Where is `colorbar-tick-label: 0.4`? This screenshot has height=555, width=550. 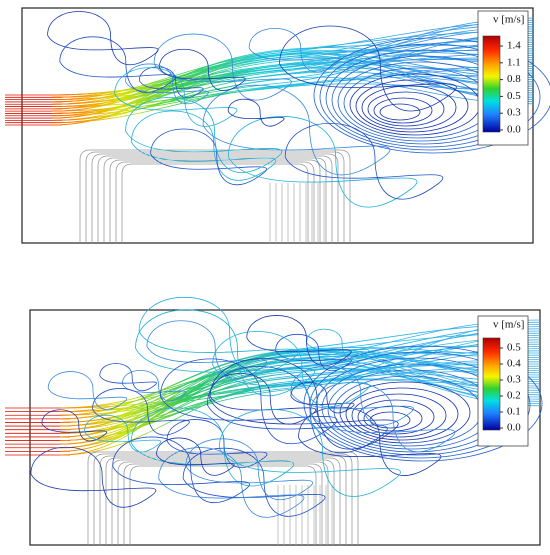 colorbar-tick-label: 0.4 is located at coordinates (514, 364).